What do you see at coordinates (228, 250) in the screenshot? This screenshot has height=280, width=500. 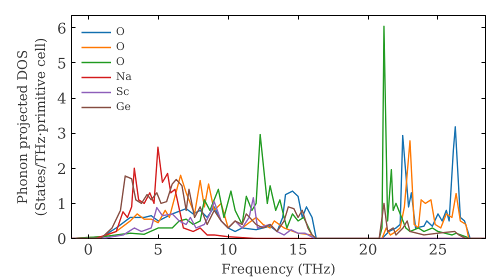 I see `x-tick-label: 10` at bounding box center [228, 250].